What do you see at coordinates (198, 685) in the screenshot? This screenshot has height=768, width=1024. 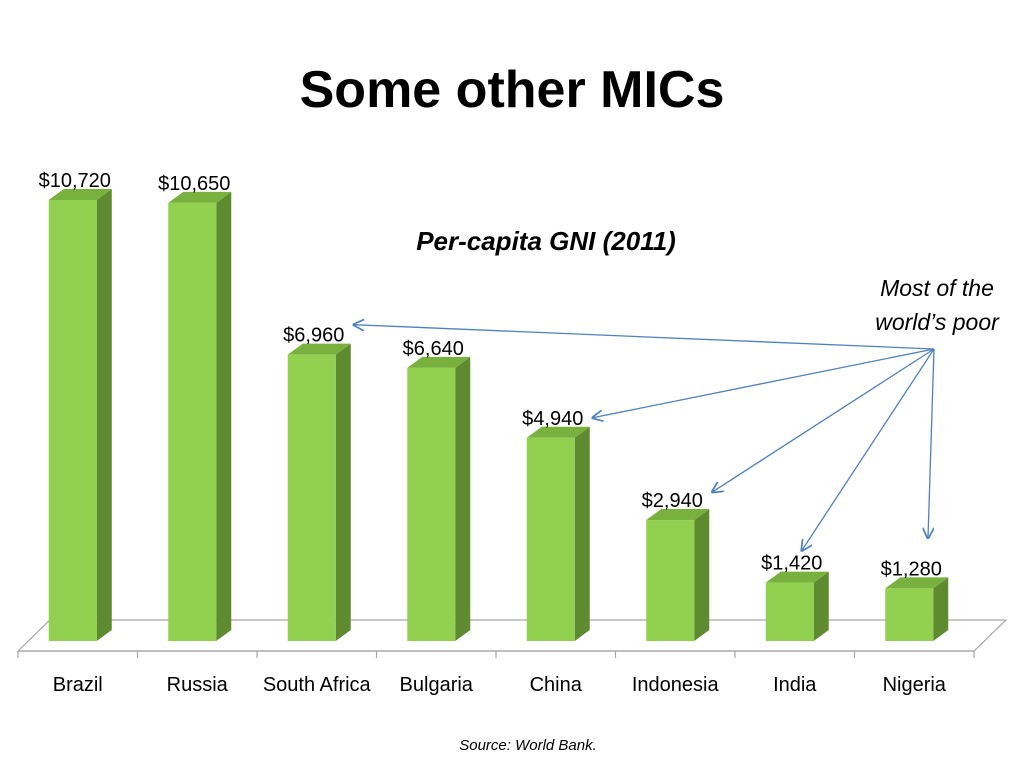 I see `category-label: Russia` at bounding box center [198, 685].